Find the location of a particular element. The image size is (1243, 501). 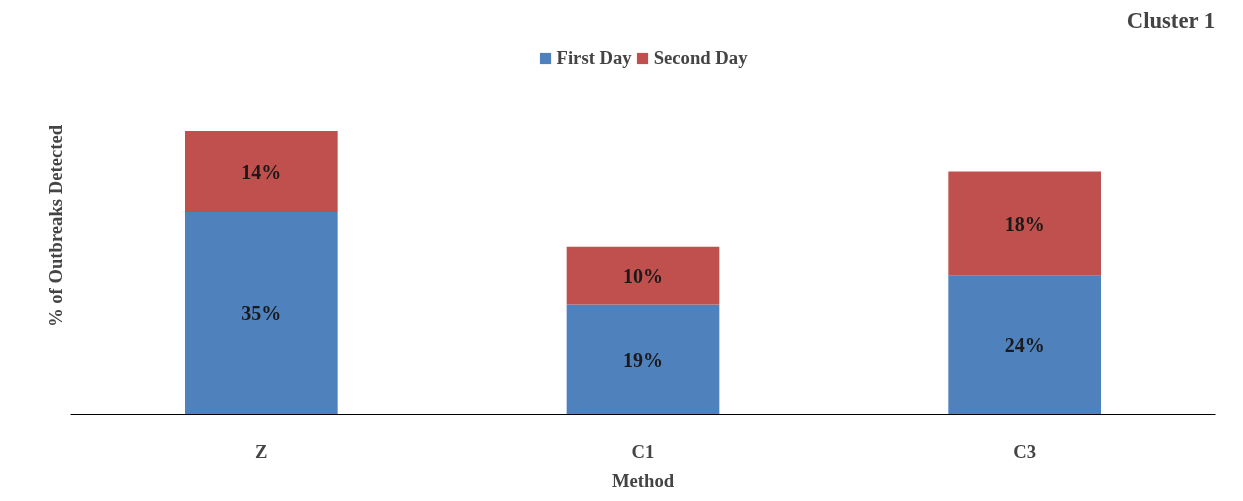

x-tick-label: C3 is located at coordinates (1025, 451).